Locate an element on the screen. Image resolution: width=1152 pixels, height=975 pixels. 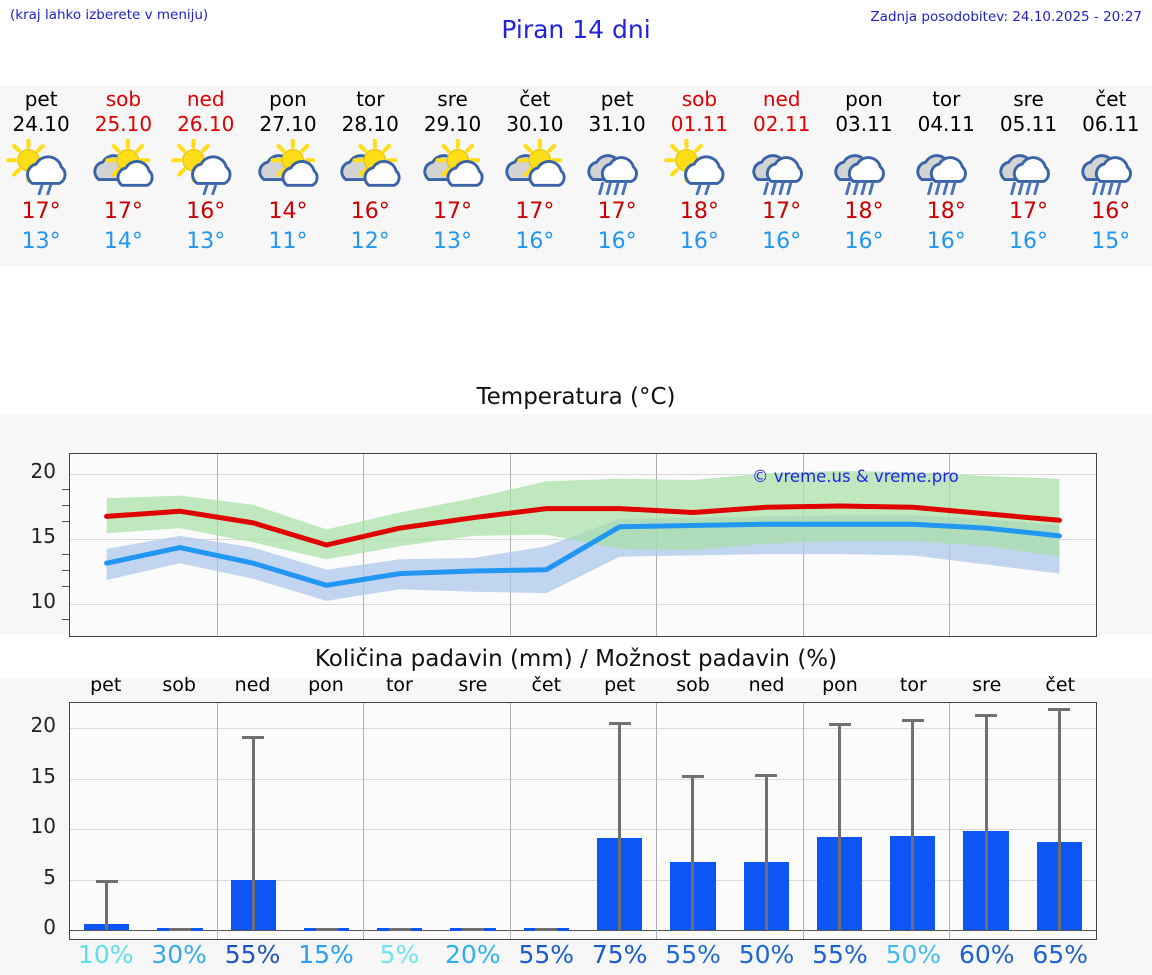
precip-day-label-8: sob is located at coordinates (693, 685).